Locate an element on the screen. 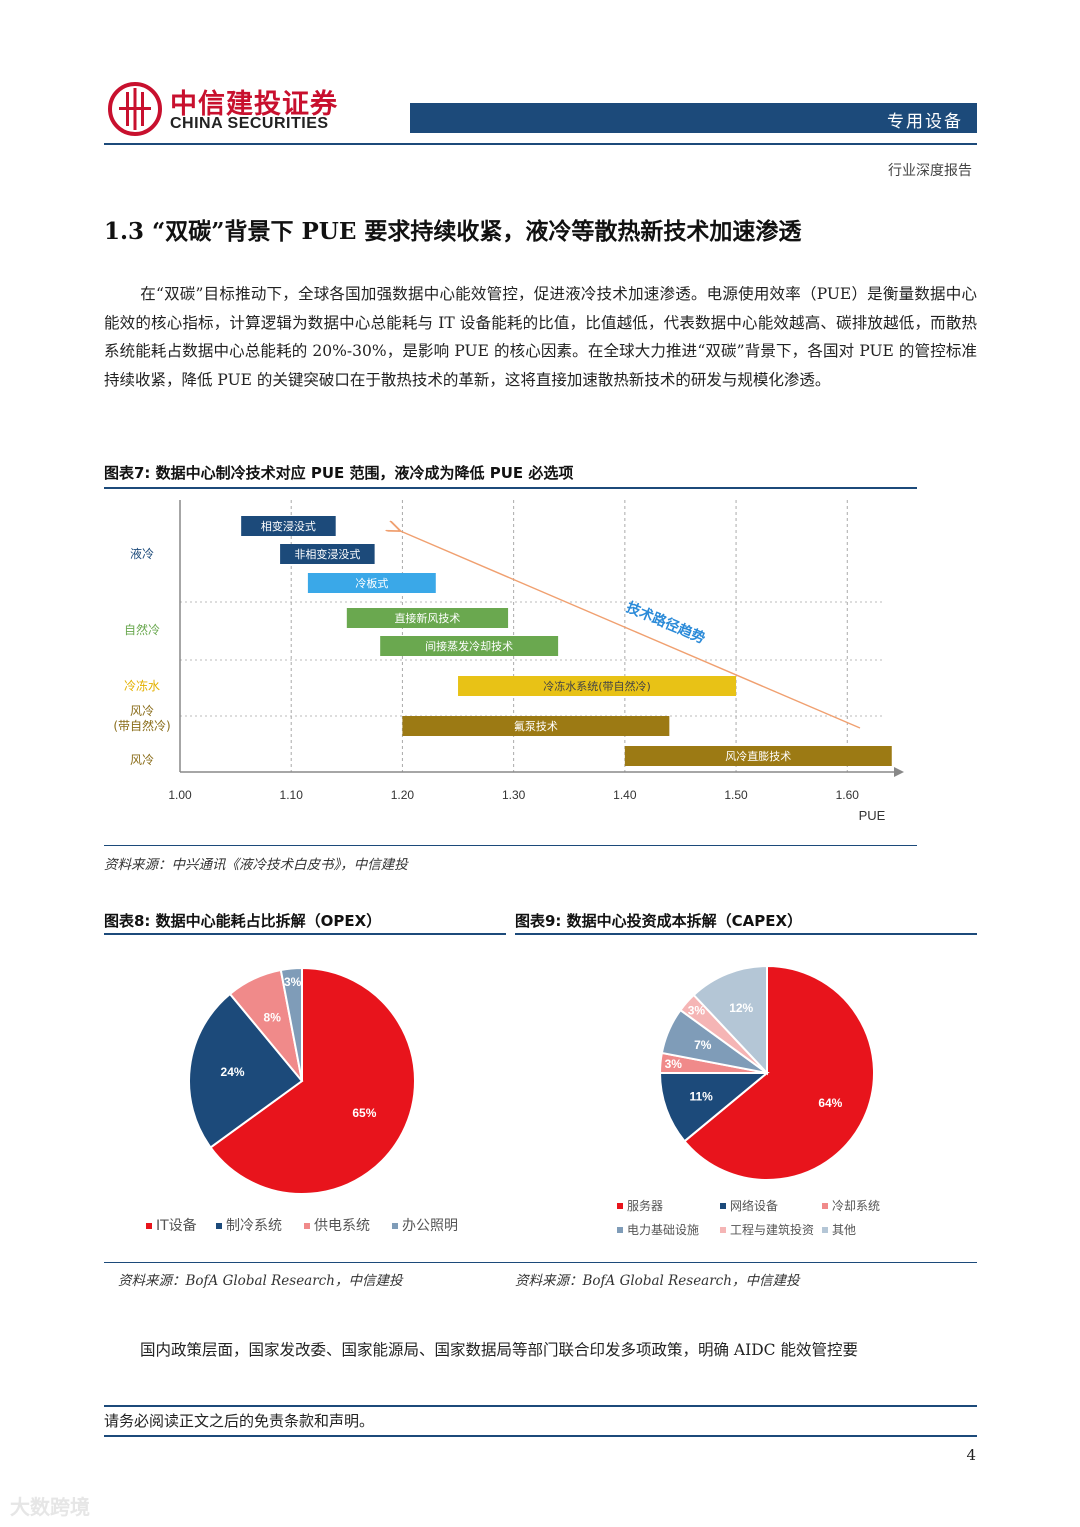  legend-label: IT设备 is located at coordinates (176, 1225).